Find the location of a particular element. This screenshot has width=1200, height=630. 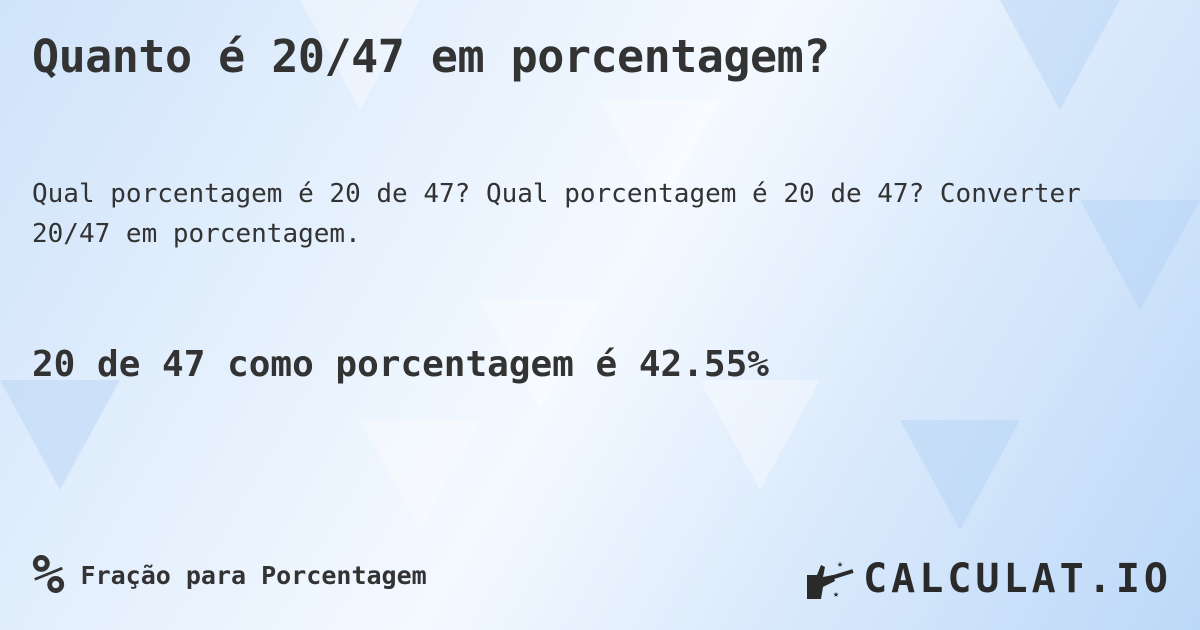

percent-icon: % is located at coordinates (48, 574).